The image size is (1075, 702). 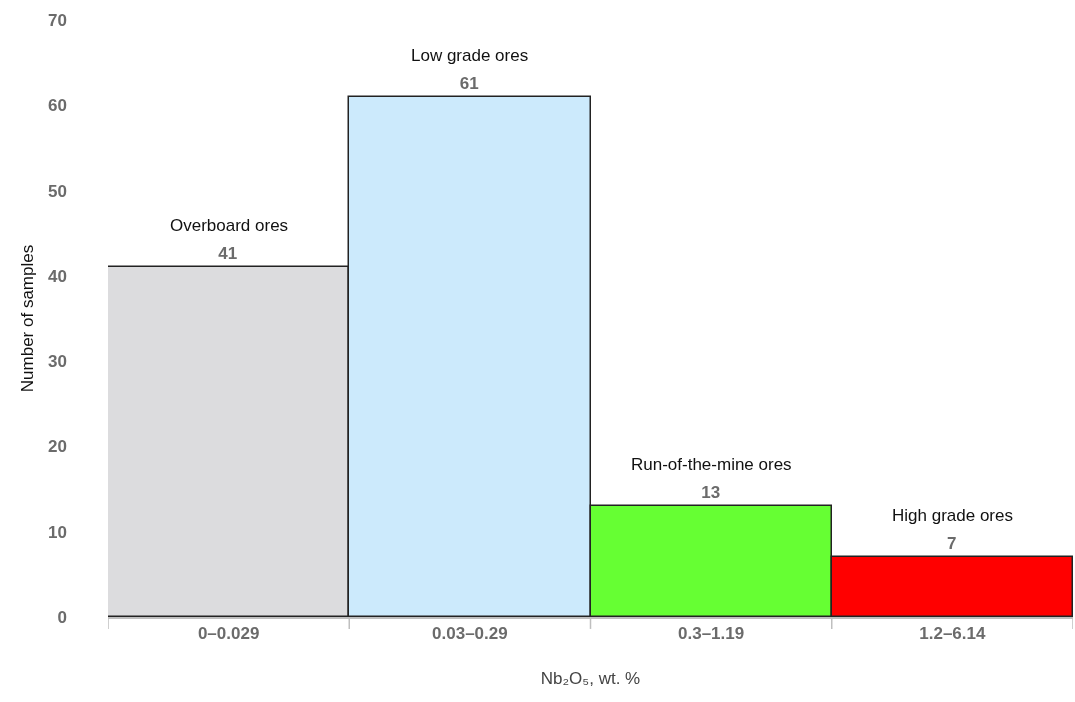 What do you see at coordinates (57, 362) in the screenshot?
I see `y-tick-label: 30` at bounding box center [57, 362].